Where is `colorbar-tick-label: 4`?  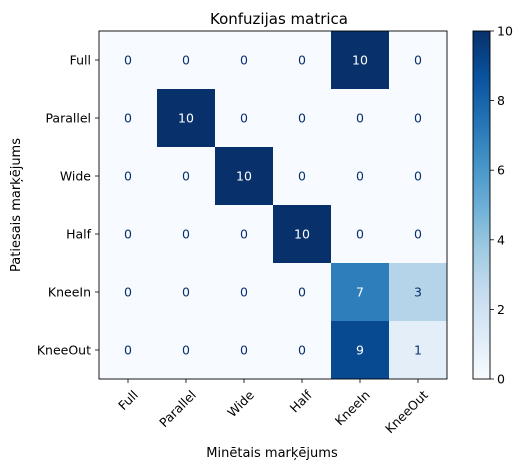
colorbar-tick-label: 4 is located at coordinates (501, 239).